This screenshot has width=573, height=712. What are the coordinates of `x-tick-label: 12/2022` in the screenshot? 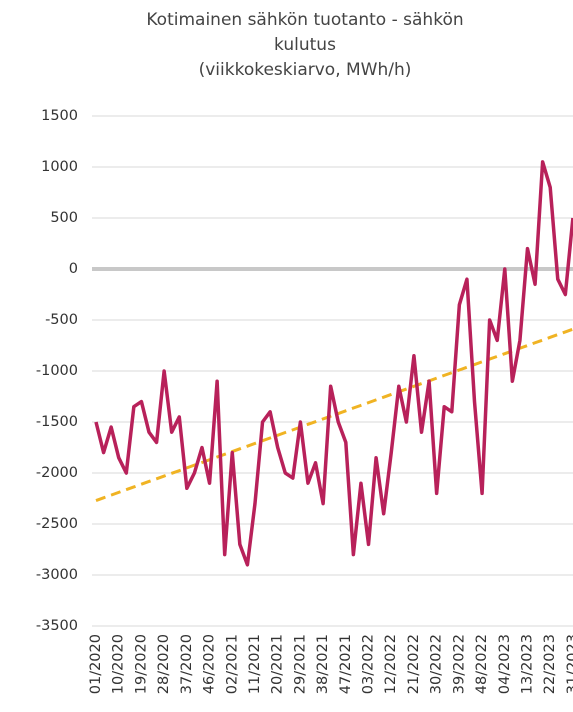 It's located at (391, 664).